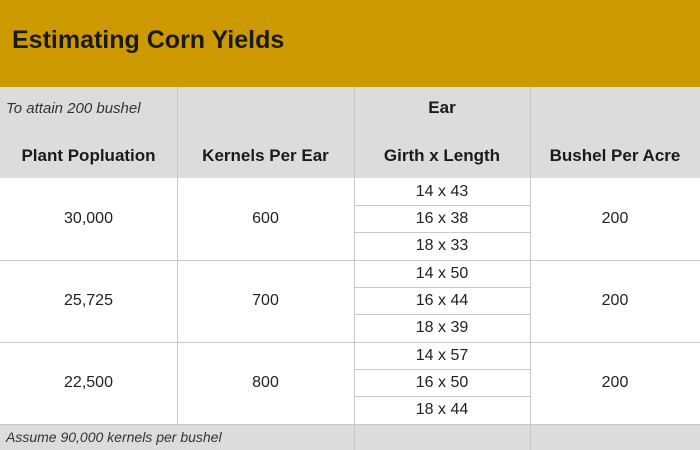 This screenshot has width=700, height=450. Describe the element at coordinates (442, 218) in the screenshot. I see `row1-size2: 16 x 38` at that location.